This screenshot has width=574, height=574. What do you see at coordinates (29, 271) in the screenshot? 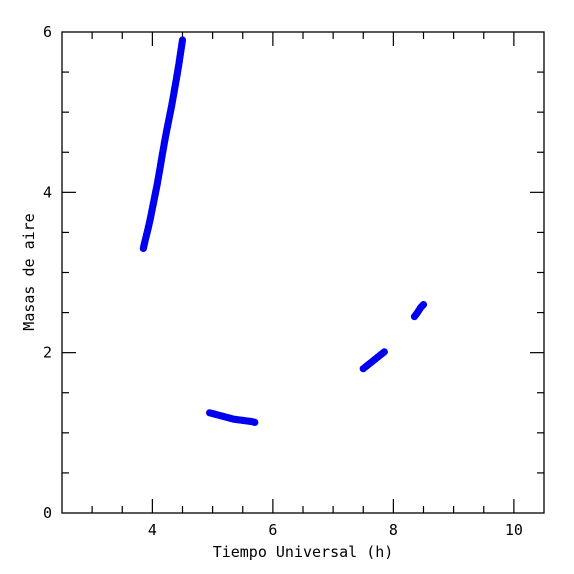
I see `y-axis-label: Masas de aire` at bounding box center [29, 271].